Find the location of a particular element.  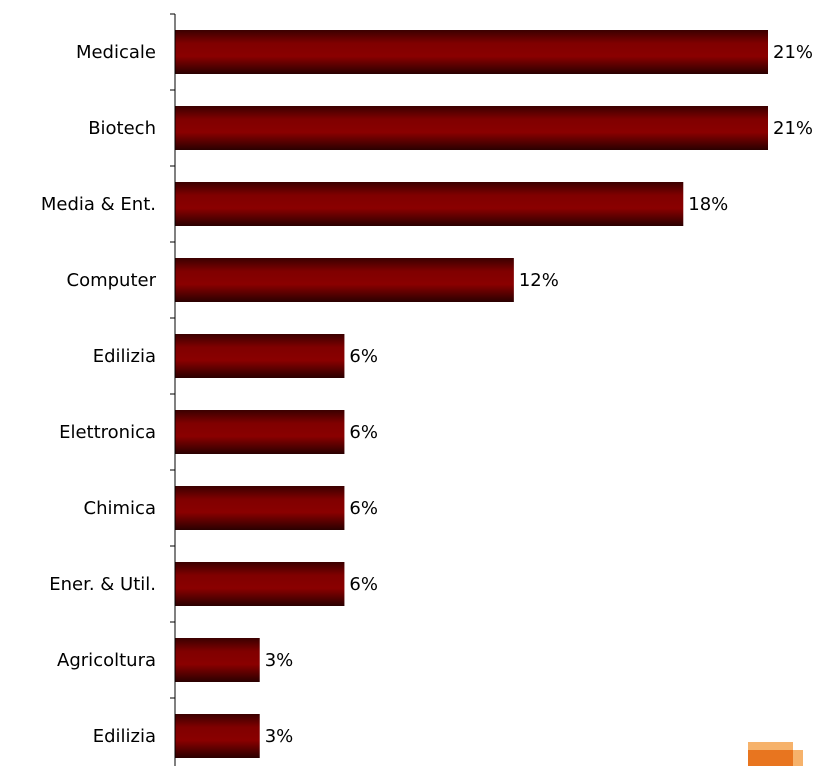

category-label: Ener. & Util. is located at coordinates (102, 584).